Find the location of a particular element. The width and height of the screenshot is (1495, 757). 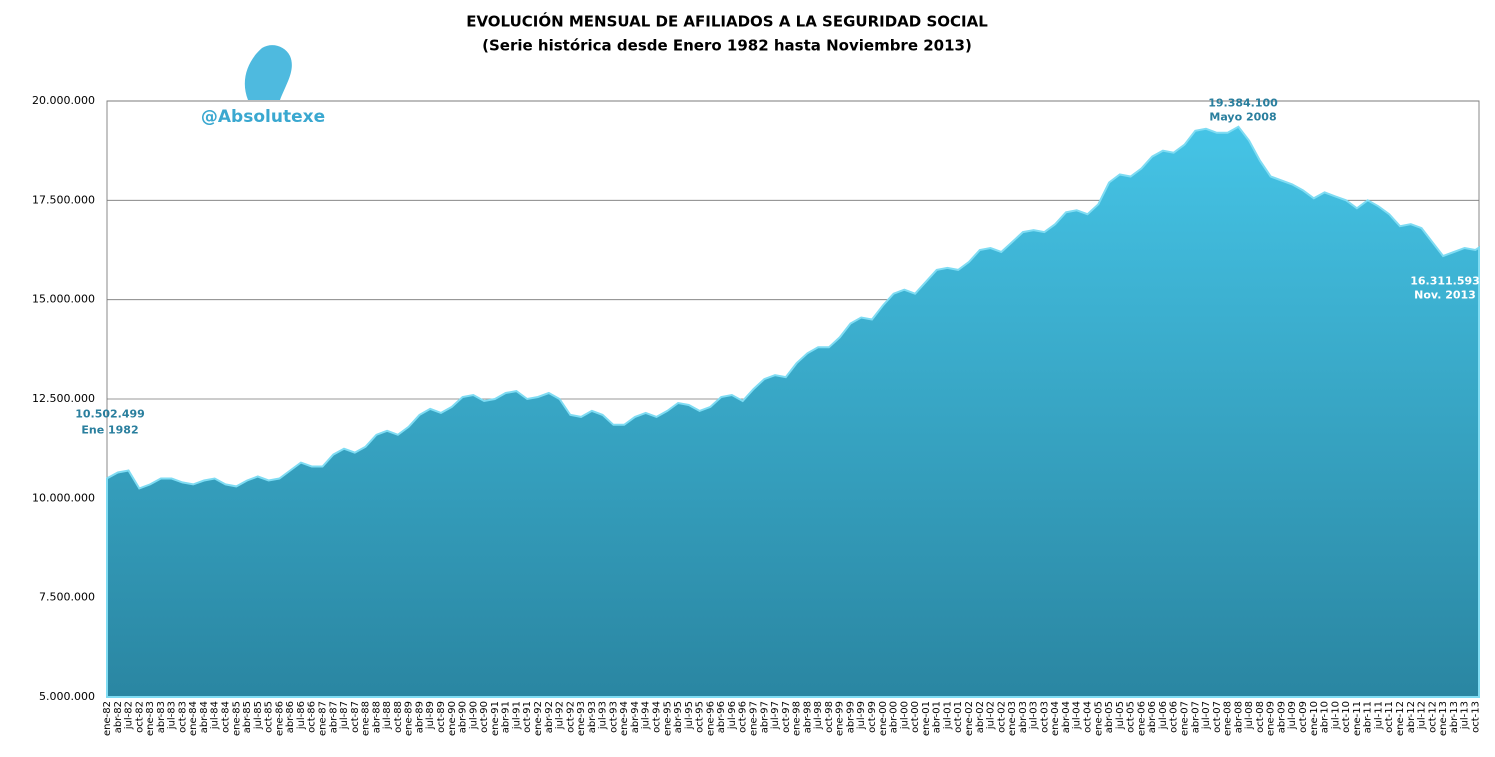

x-tick-label: oct-96 is located at coordinates (743, 717).